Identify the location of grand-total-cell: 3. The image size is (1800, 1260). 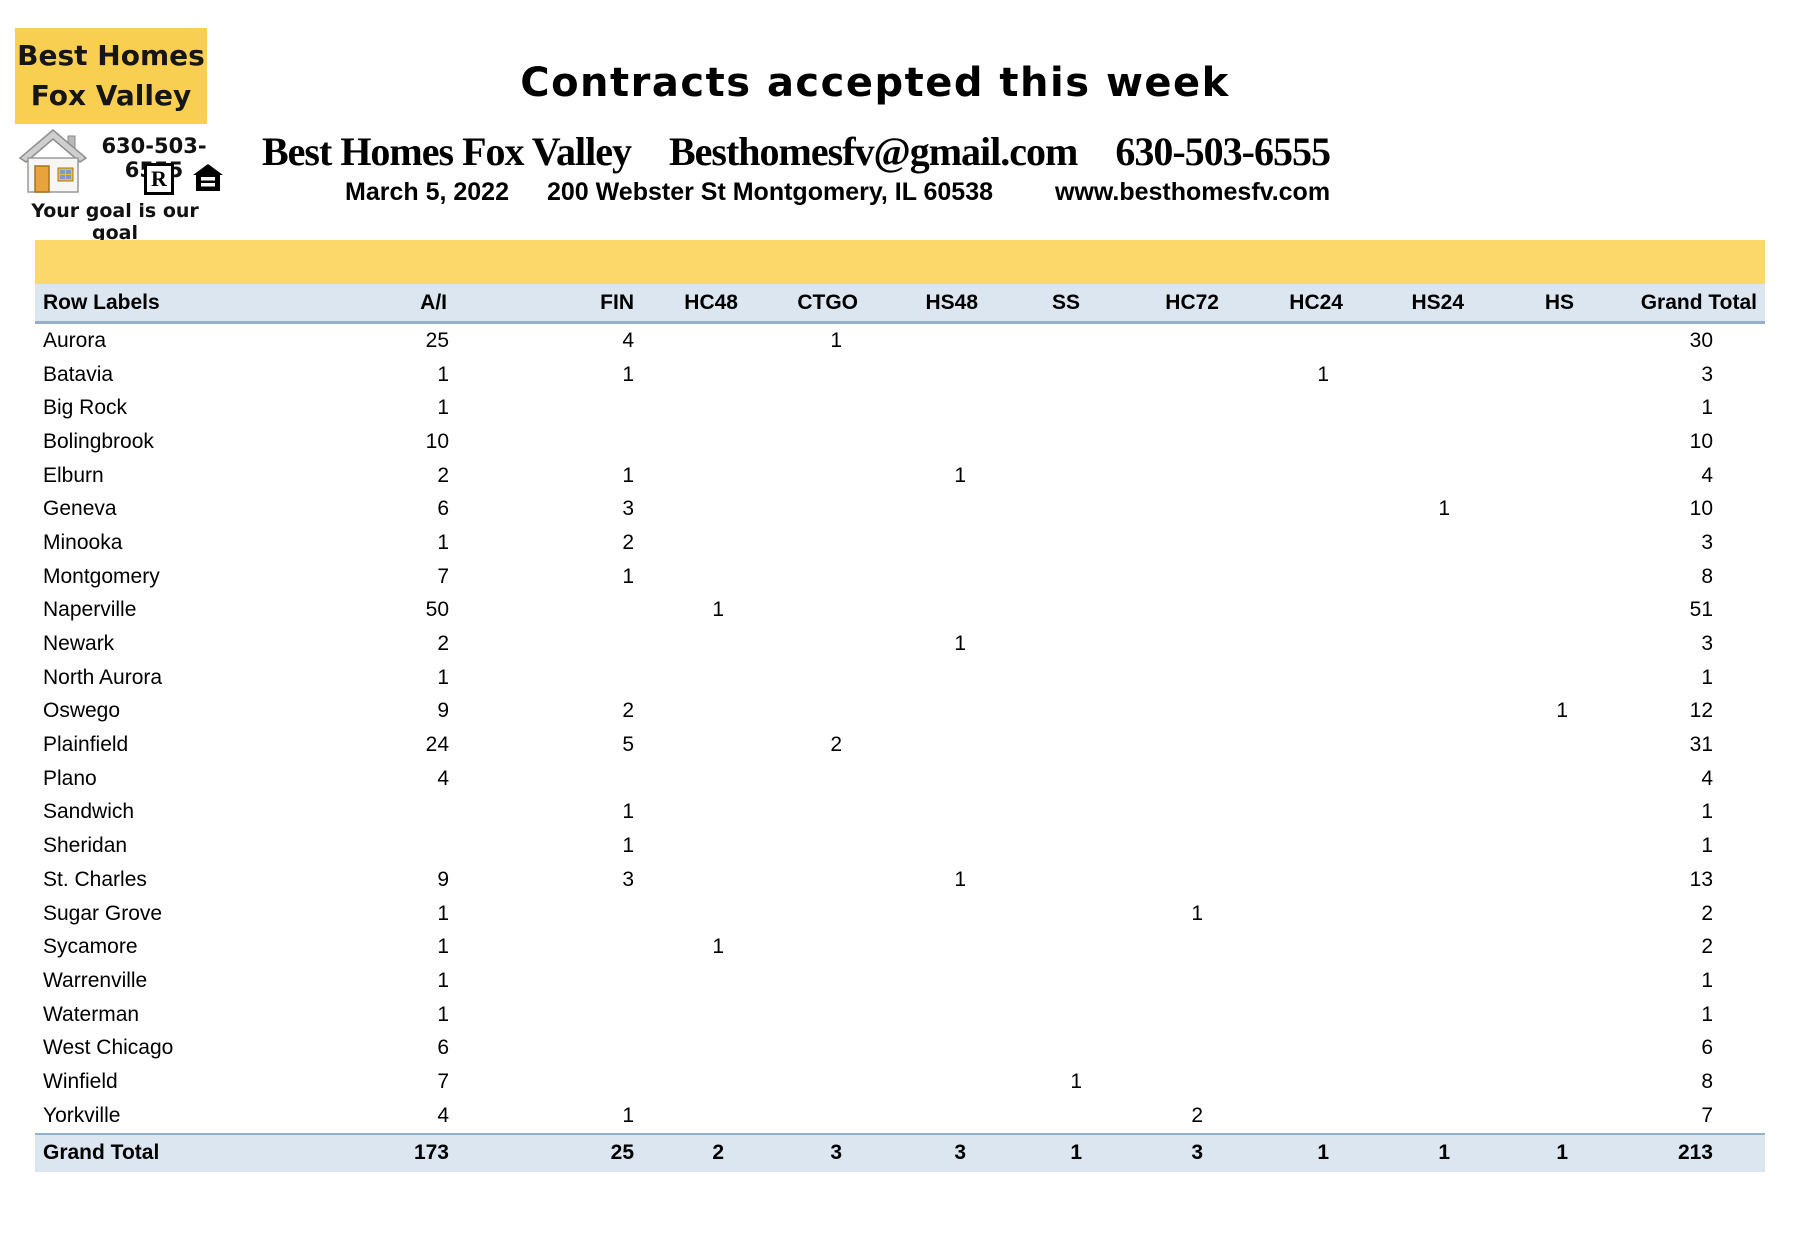
(1157, 1152).